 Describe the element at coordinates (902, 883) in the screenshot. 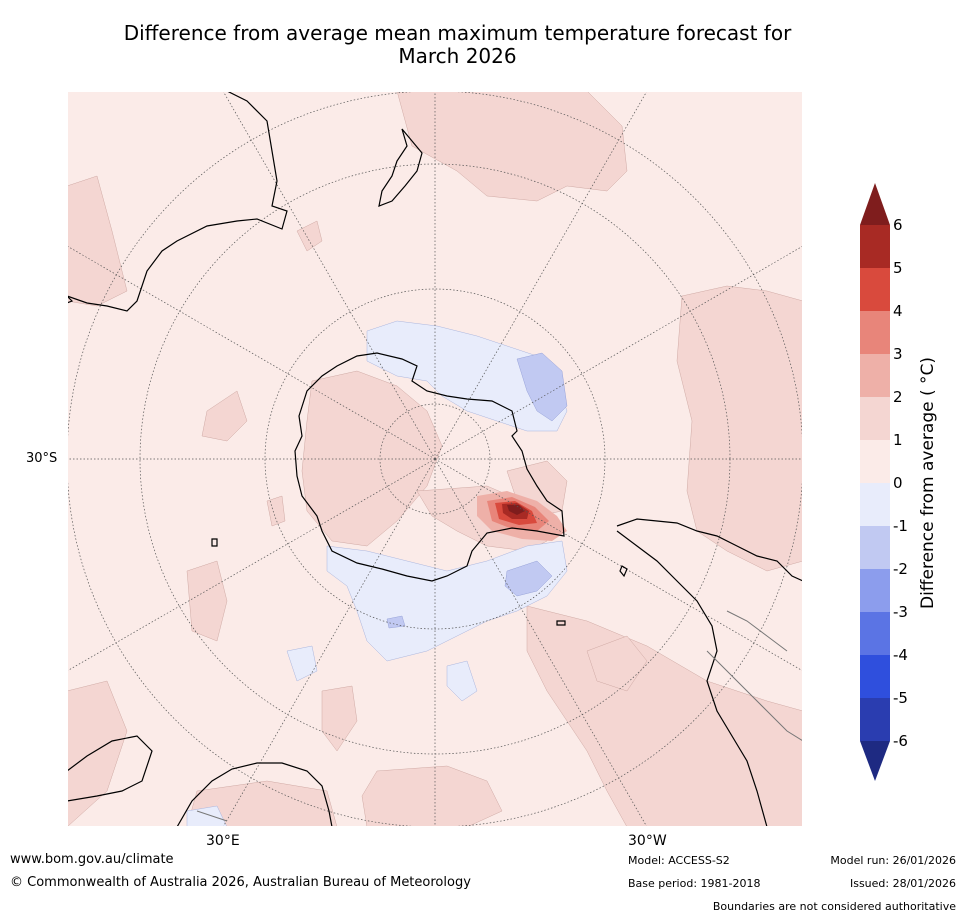

I see `footer-issued: Issued: 28/01/2026` at that location.